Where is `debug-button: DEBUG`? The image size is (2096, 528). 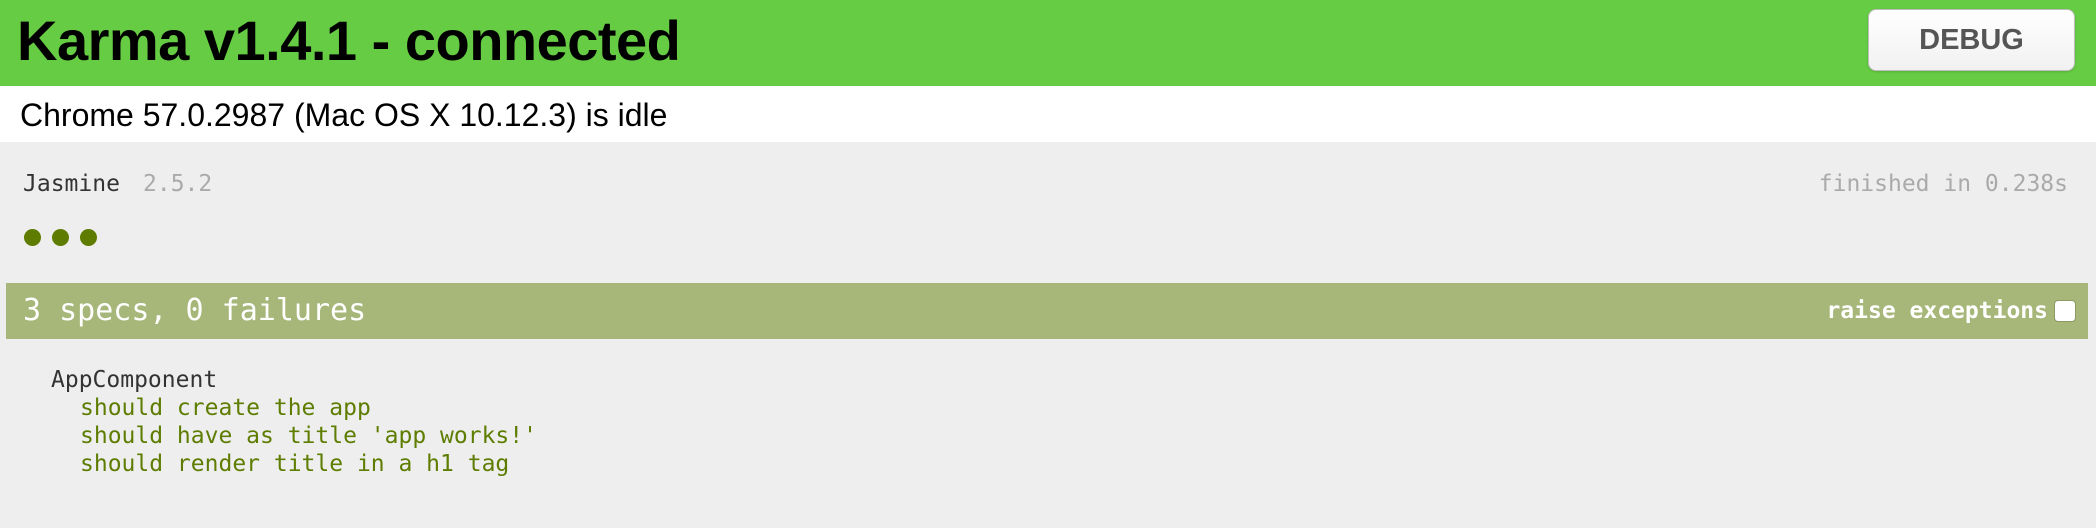
debug-button: DEBUG is located at coordinates (1971, 40).